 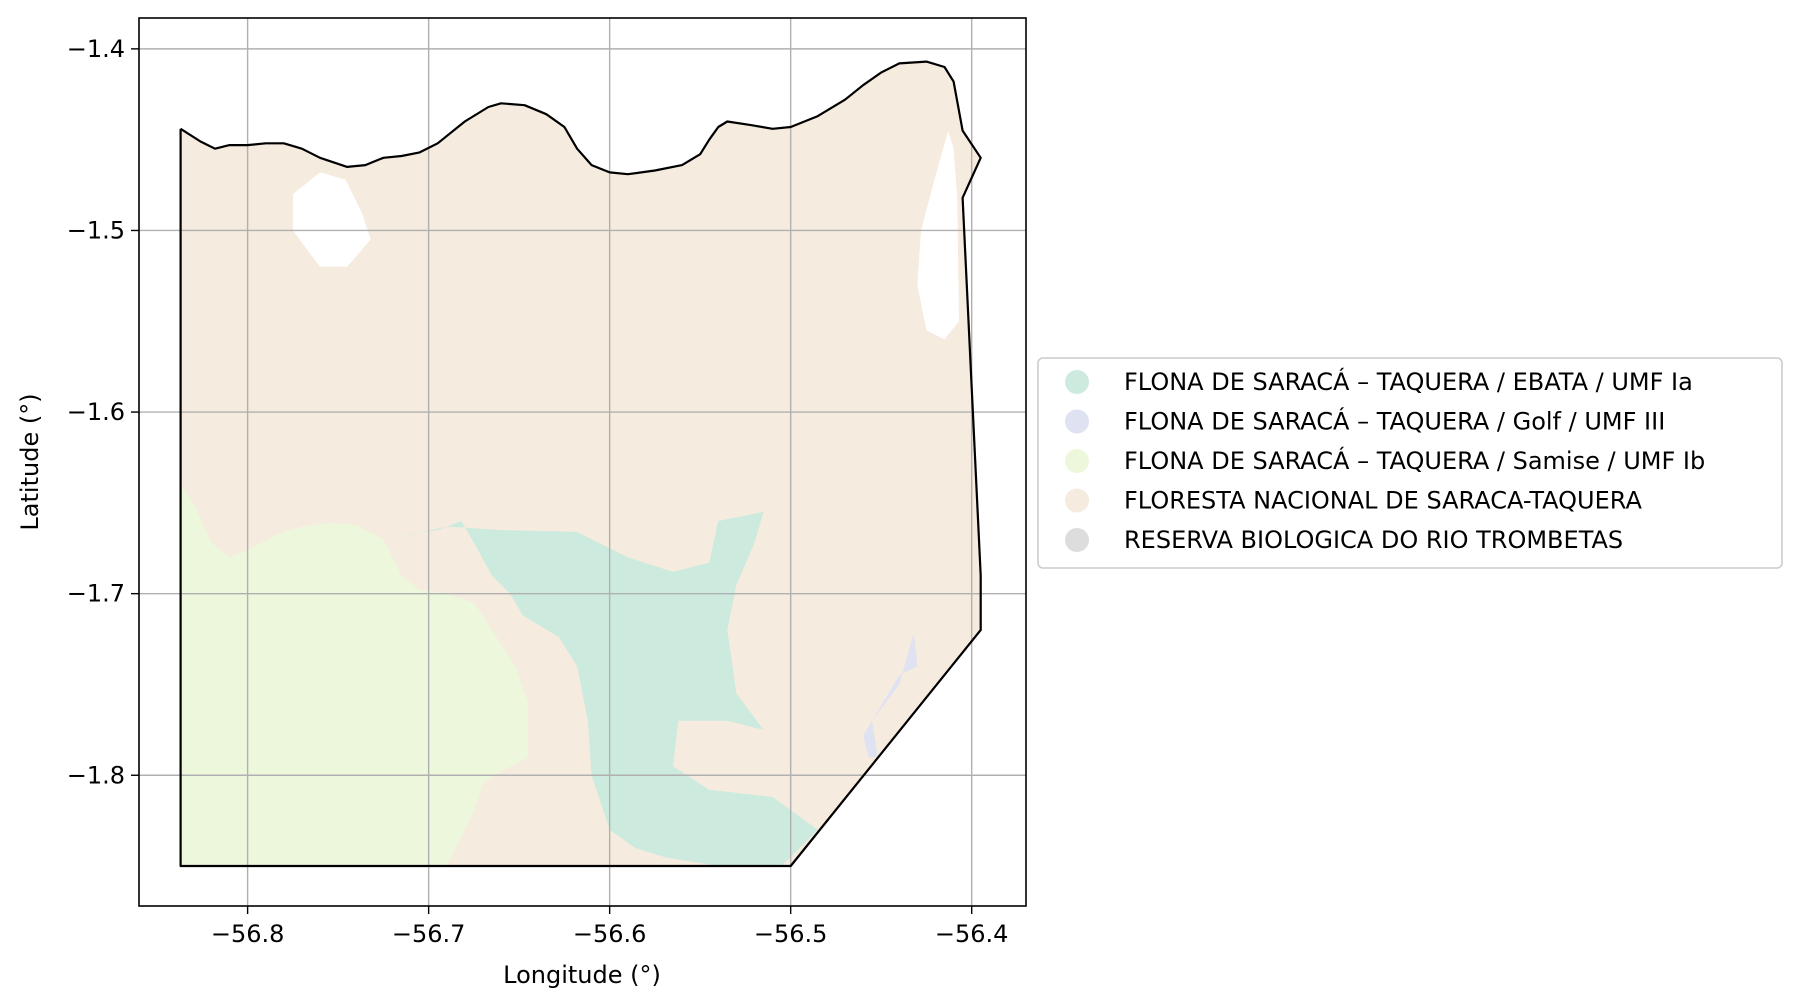 What do you see at coordinates (972, 934) in the screenshot?
I see `x-tick-label-4: −56.4` at bounding box center [972, 934].